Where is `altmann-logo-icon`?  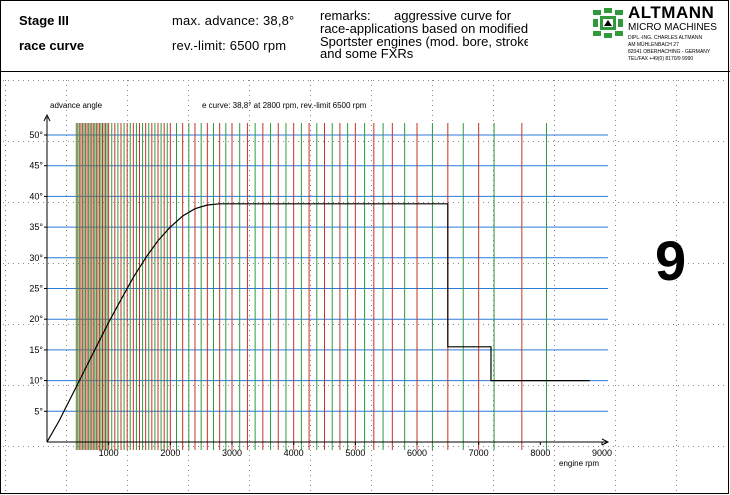 altmann-logo-icon is located at coordinates (608, 23).